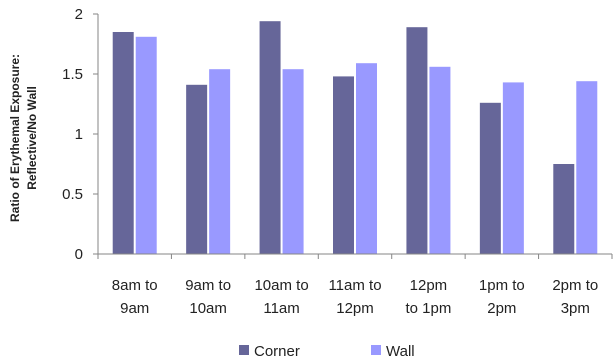  What do you see at coordinates (428, 308) in the screenshot?
I see `x-tick-label: to 1pm` at bounding box center [428, 308].